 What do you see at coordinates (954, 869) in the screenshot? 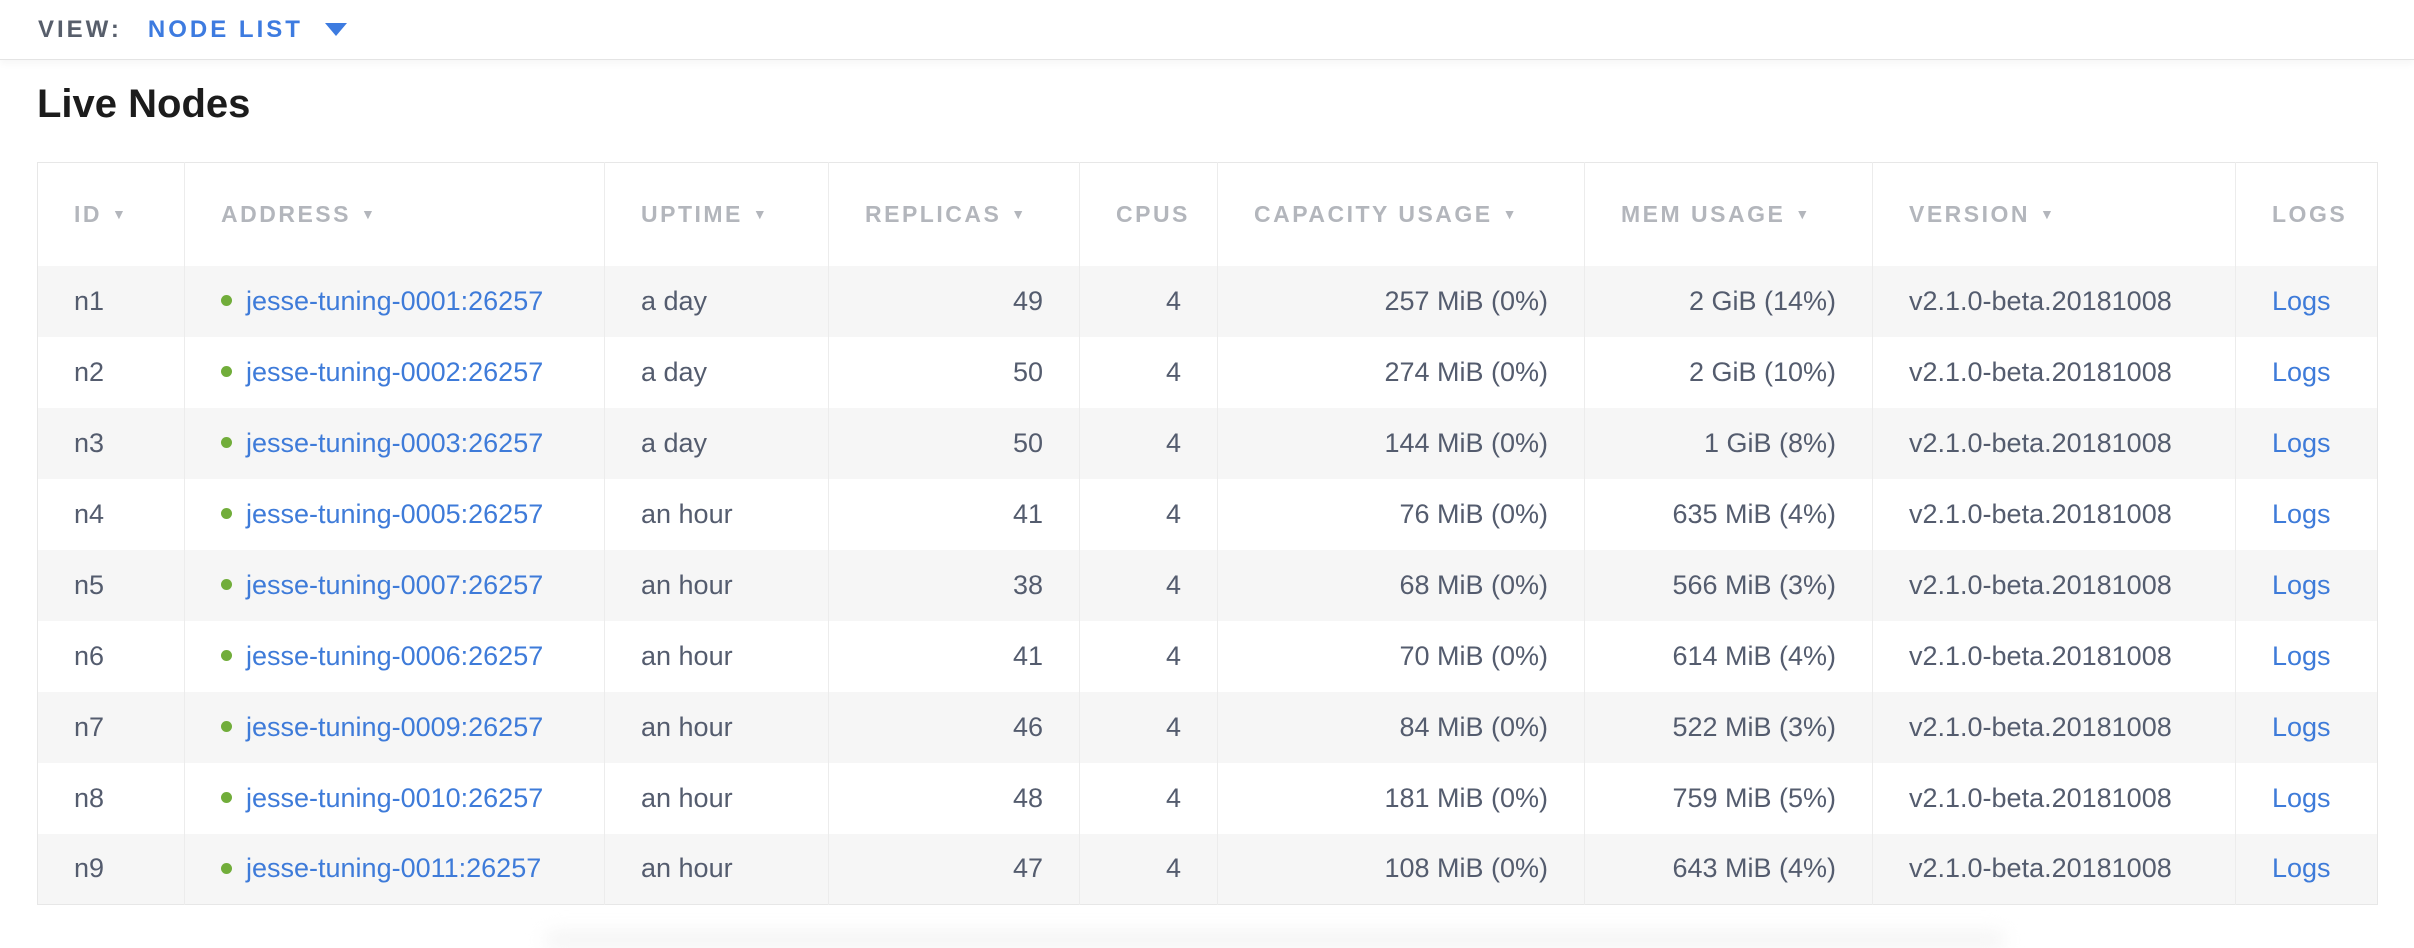
I see `replicas-cell: 47` at bounding box center [954, 869].